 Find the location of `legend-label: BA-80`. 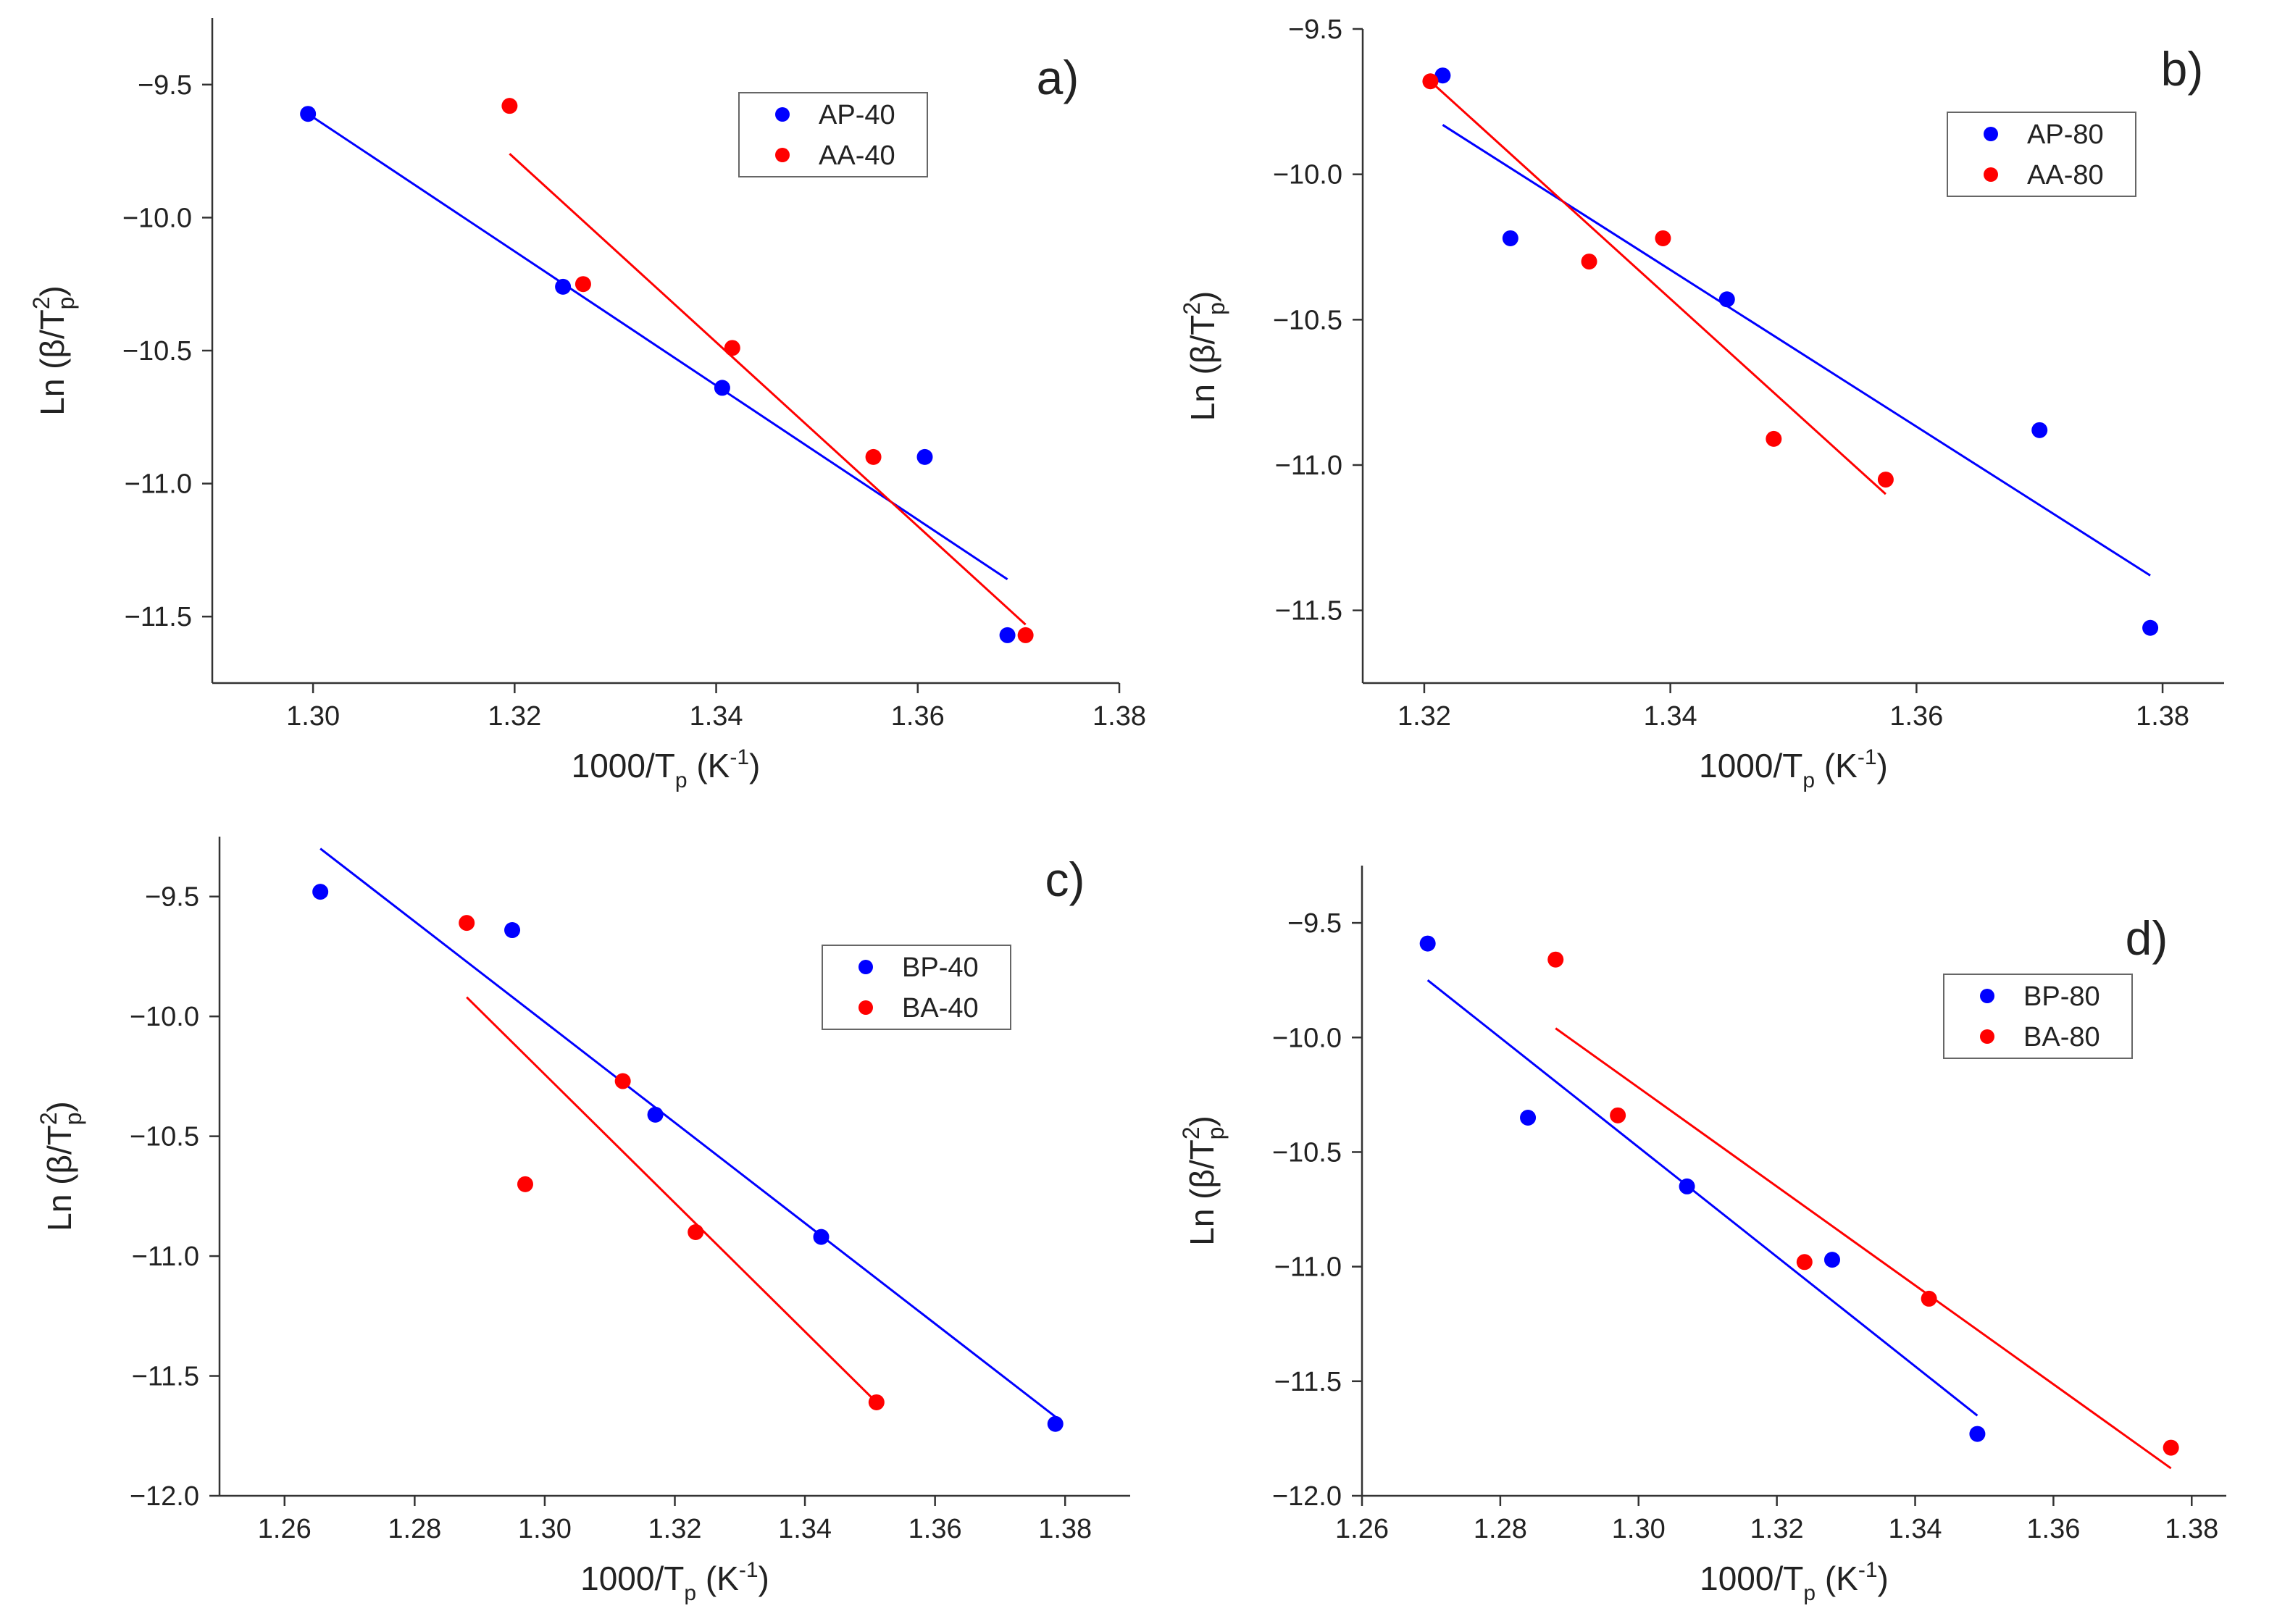

legend-label: BA-80 is located at coordinates (2061, 1037).